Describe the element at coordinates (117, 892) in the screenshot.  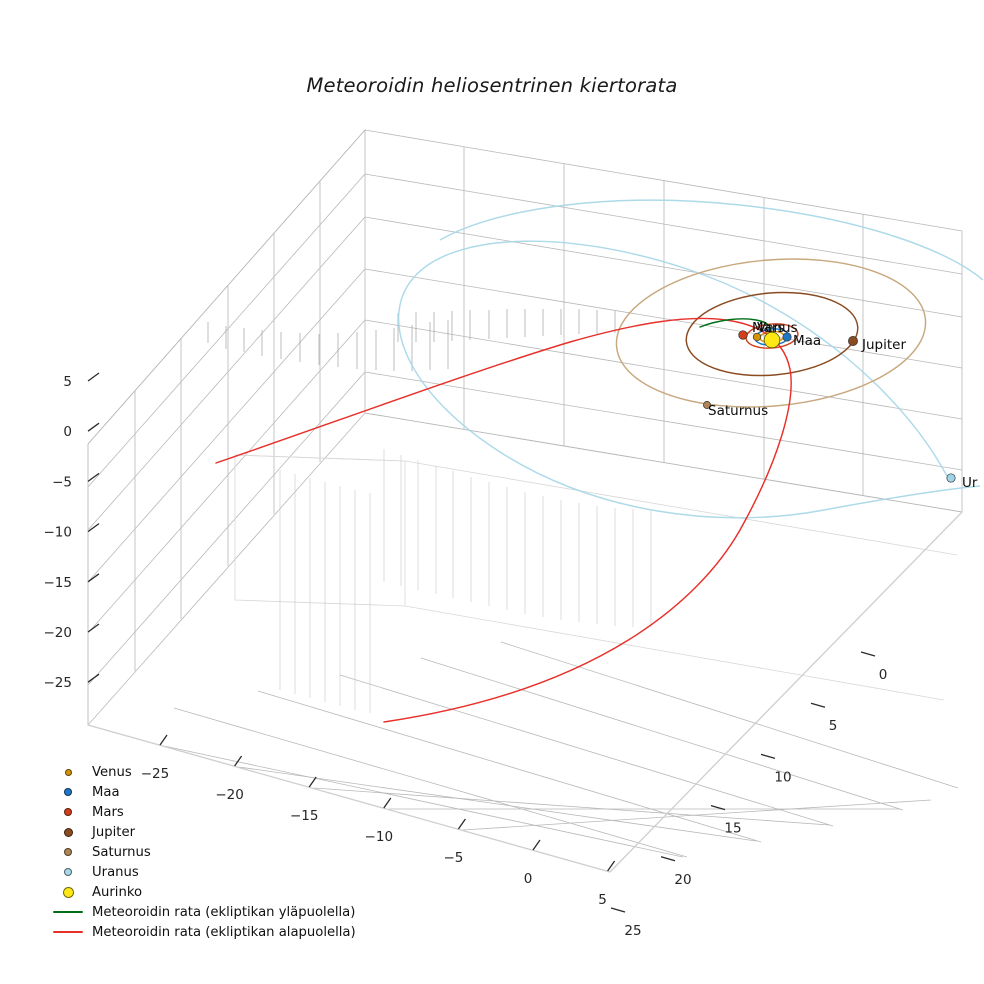
I see `legend-label: Aurinko` at that location.